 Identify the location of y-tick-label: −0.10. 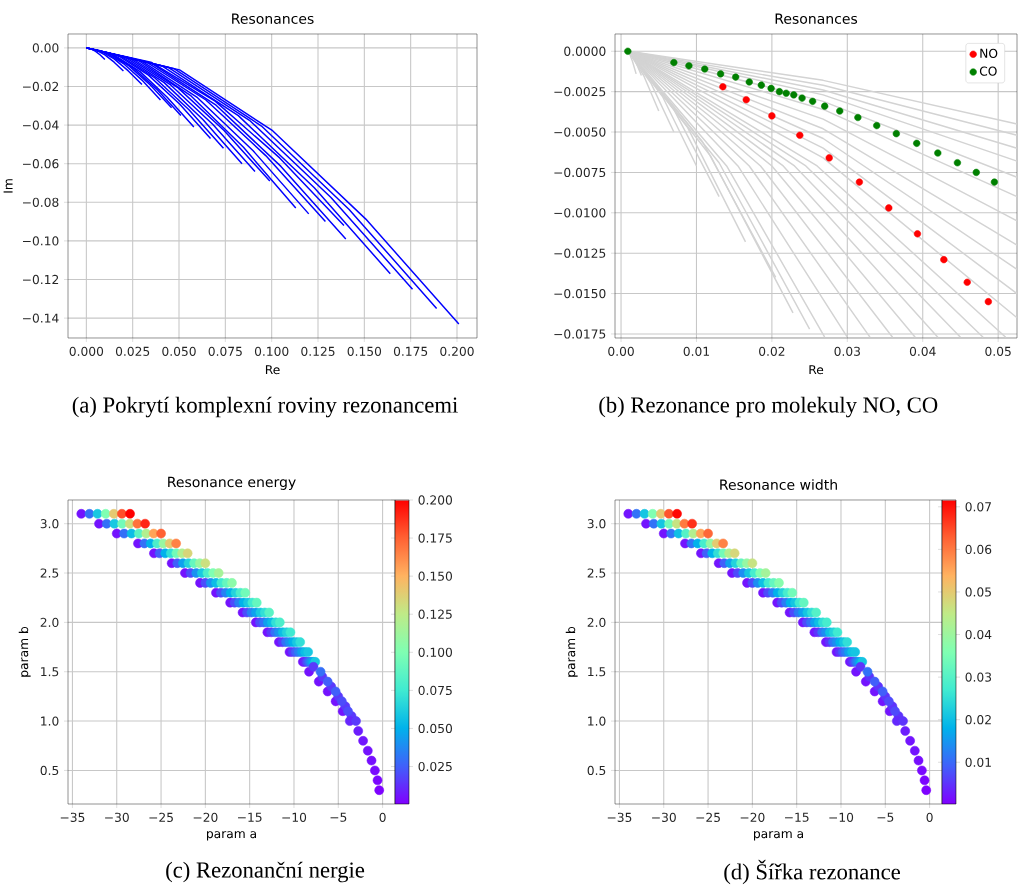
(41, 241).